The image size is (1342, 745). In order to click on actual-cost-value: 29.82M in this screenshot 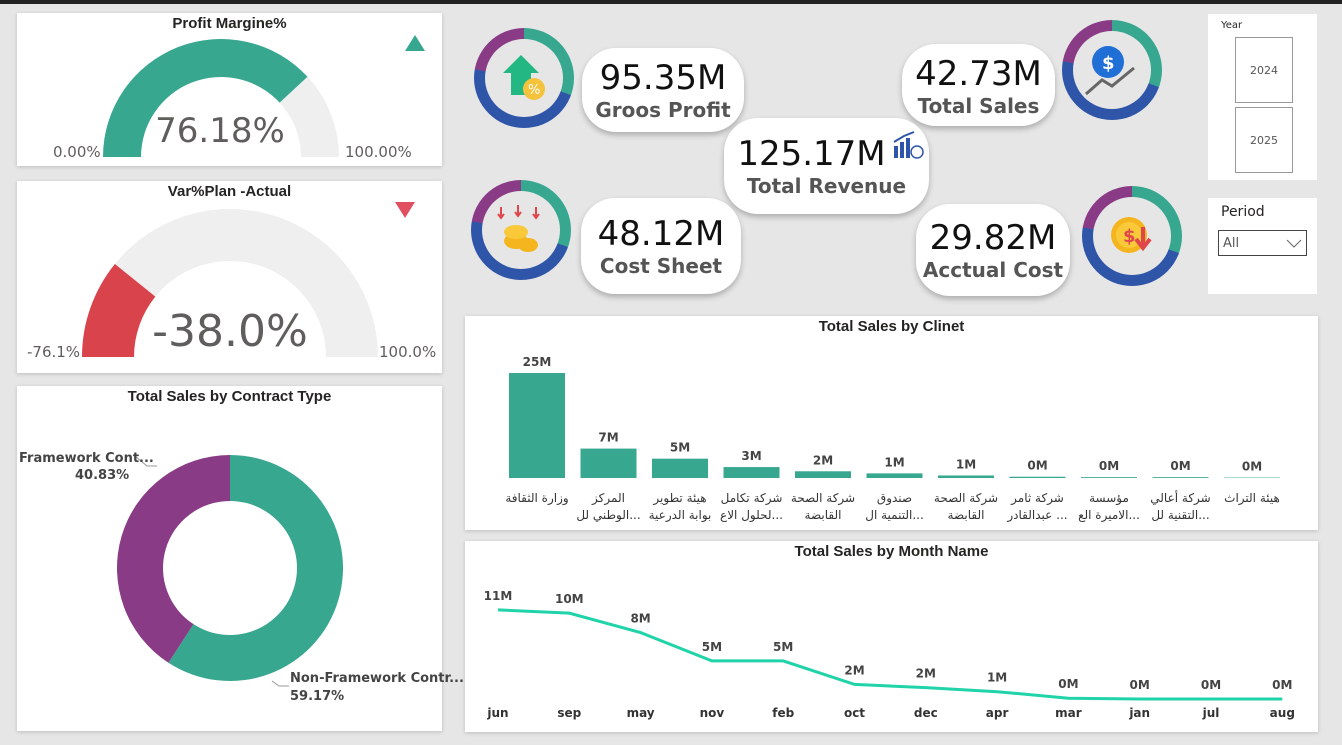, I will do `click(993, 238)`.